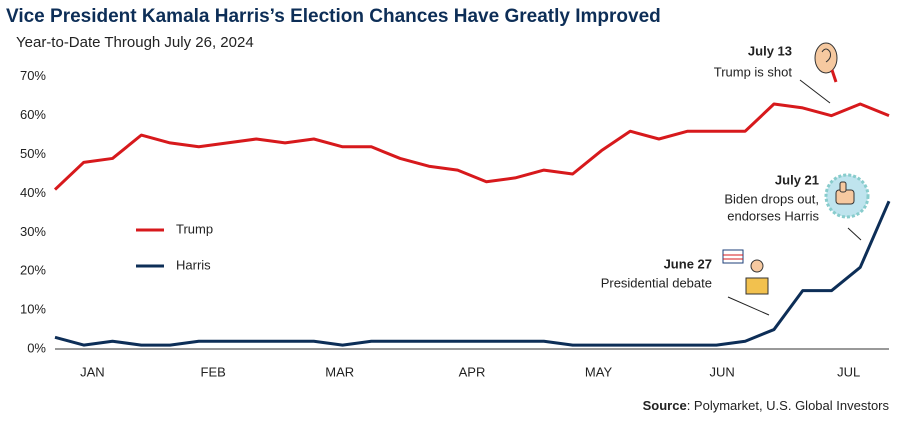 The image size is (907, 426). What do you see at coordinates (33, 309) in the screenshot?
I see `y-tick-label: 10%` at bounding box center [33, 309].